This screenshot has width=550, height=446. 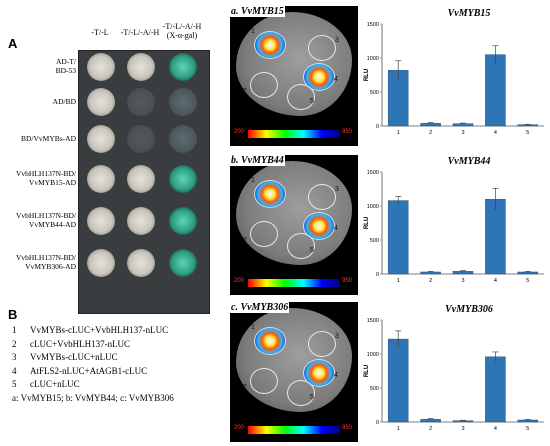 What do you see at coordinates (454, 72) in the screenshot?
I see `bar-chart: VvMYB15 RLU 0 500 1000 1500 1 2 3 4 5` at bounding box center [454, 72].